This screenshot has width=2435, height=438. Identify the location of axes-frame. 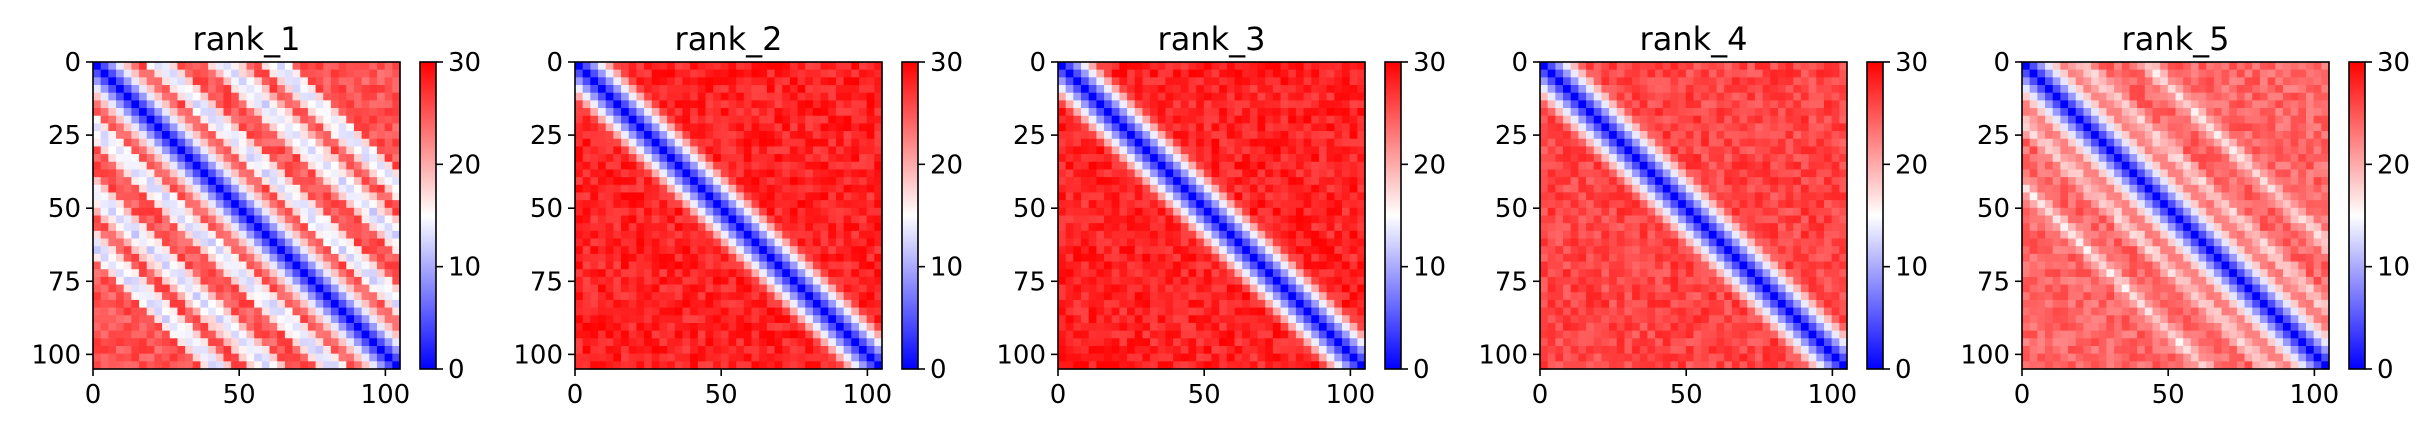
(728, 215).